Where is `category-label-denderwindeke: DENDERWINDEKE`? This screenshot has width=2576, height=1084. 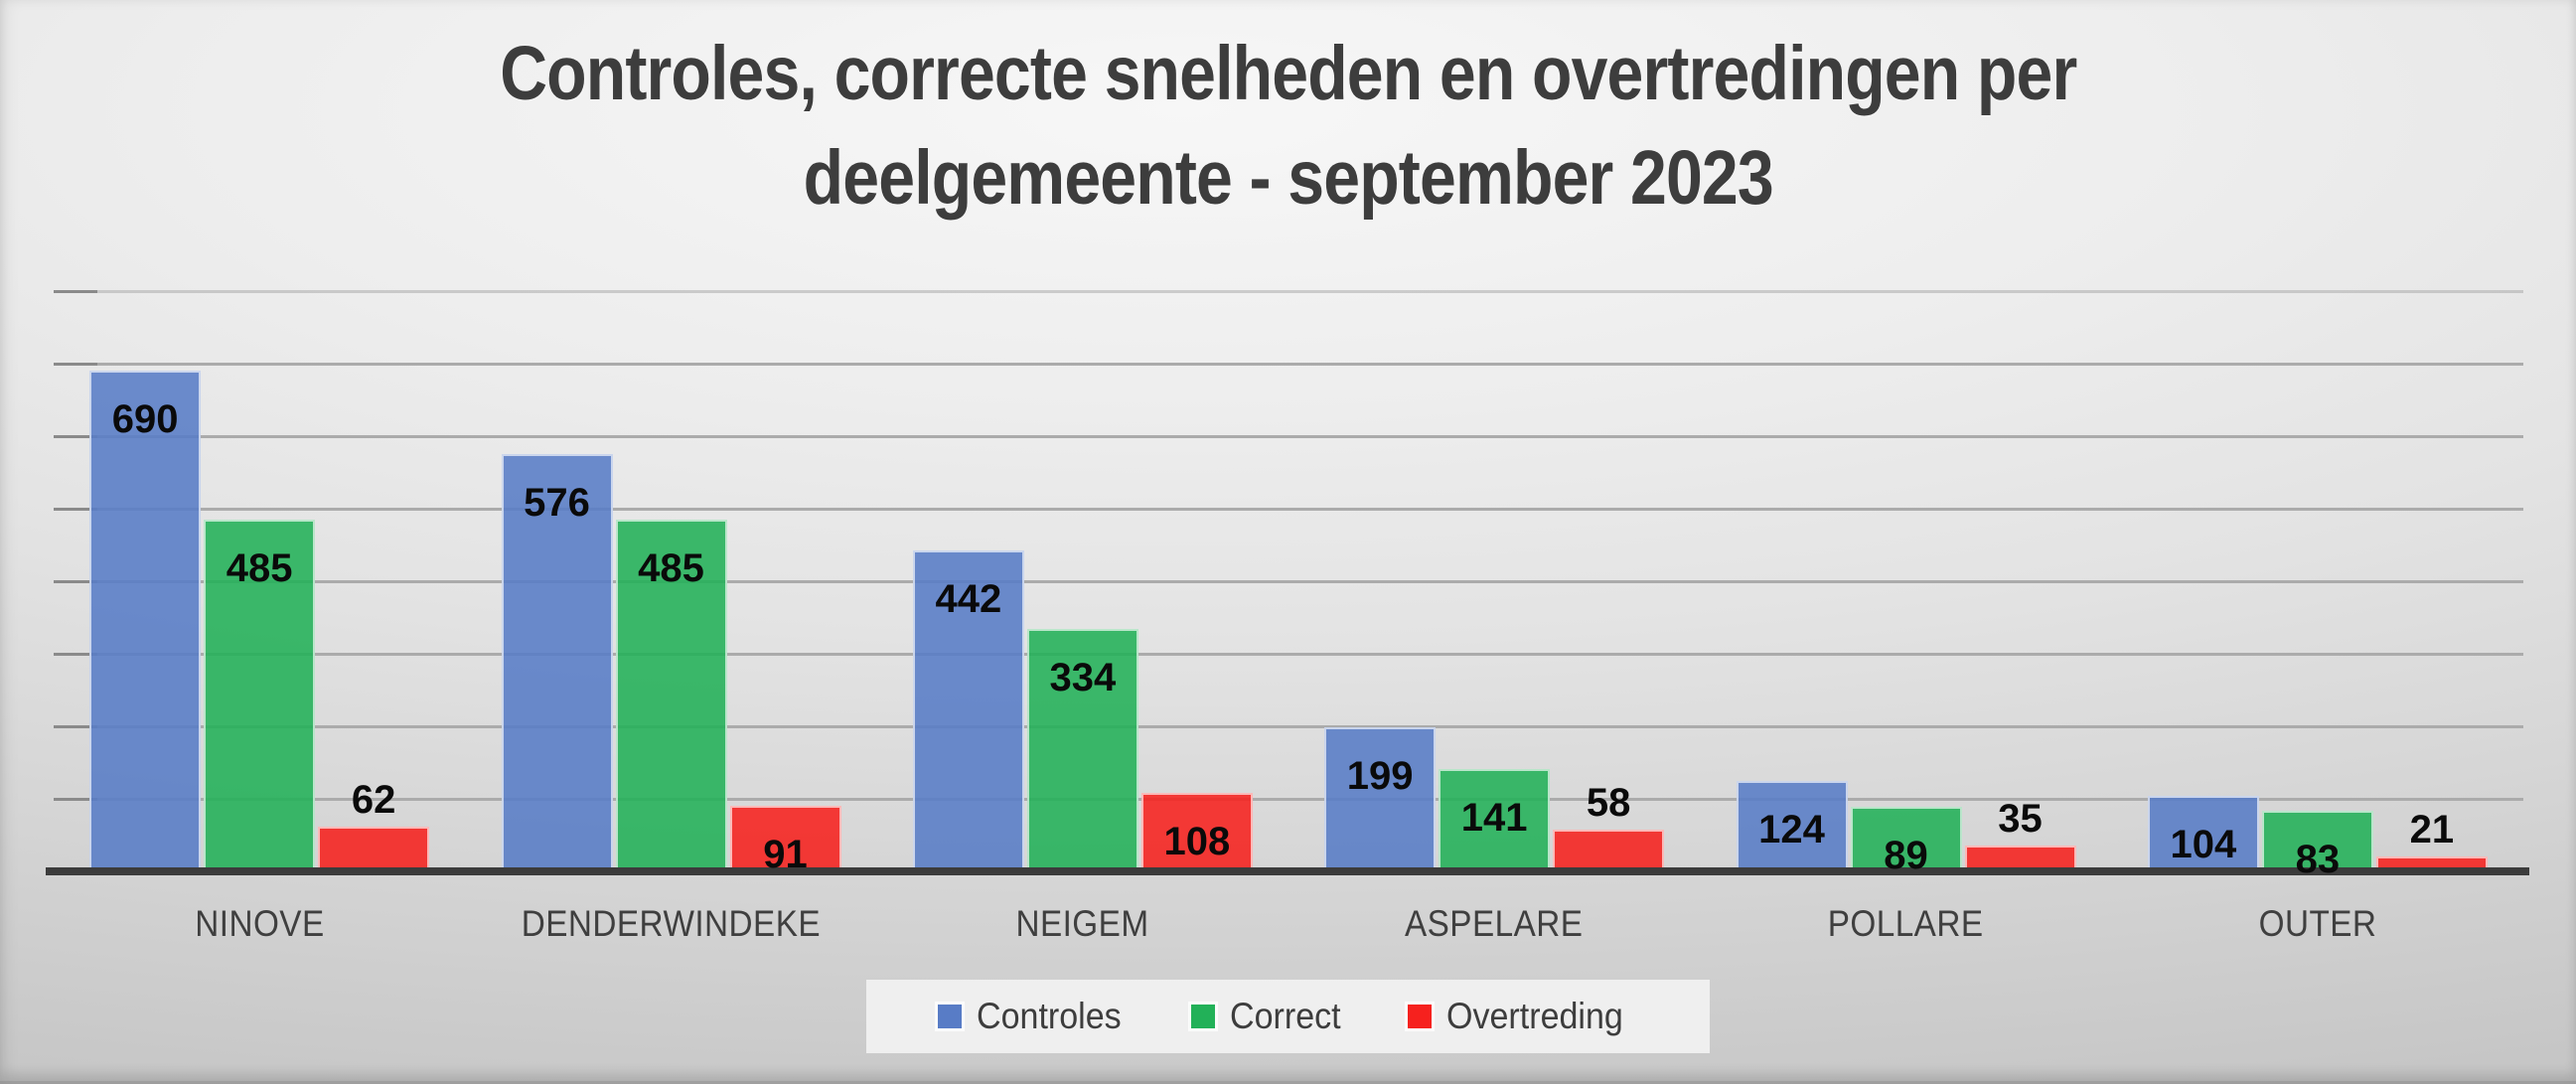 category-label-denderwindeke: DENDERWINDEKE is located at coordinates (672, 924).